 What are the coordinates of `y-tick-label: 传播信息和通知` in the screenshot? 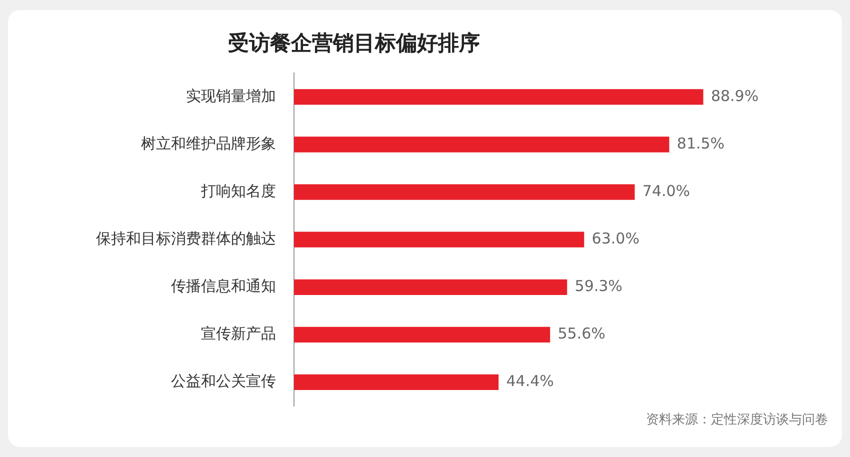 It's located at (223, 286).